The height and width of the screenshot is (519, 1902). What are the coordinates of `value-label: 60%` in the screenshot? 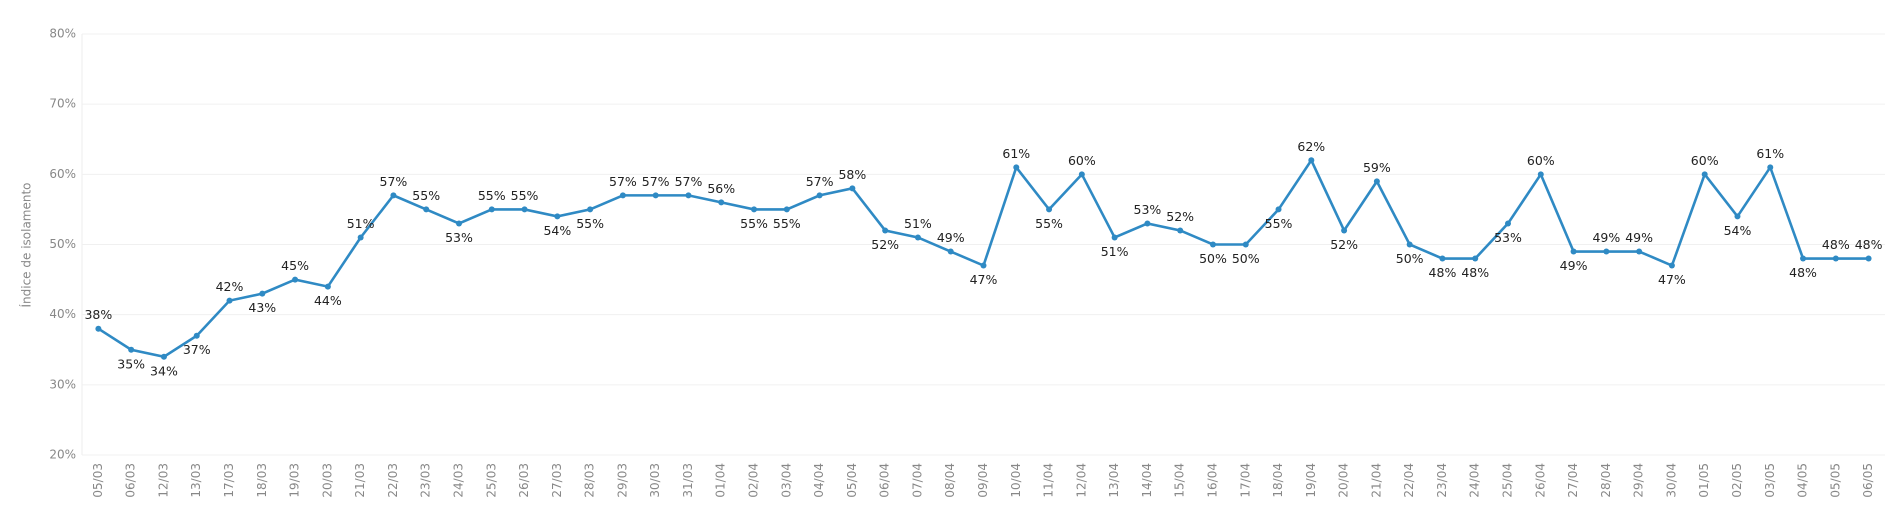 It's located at (1082, 160).